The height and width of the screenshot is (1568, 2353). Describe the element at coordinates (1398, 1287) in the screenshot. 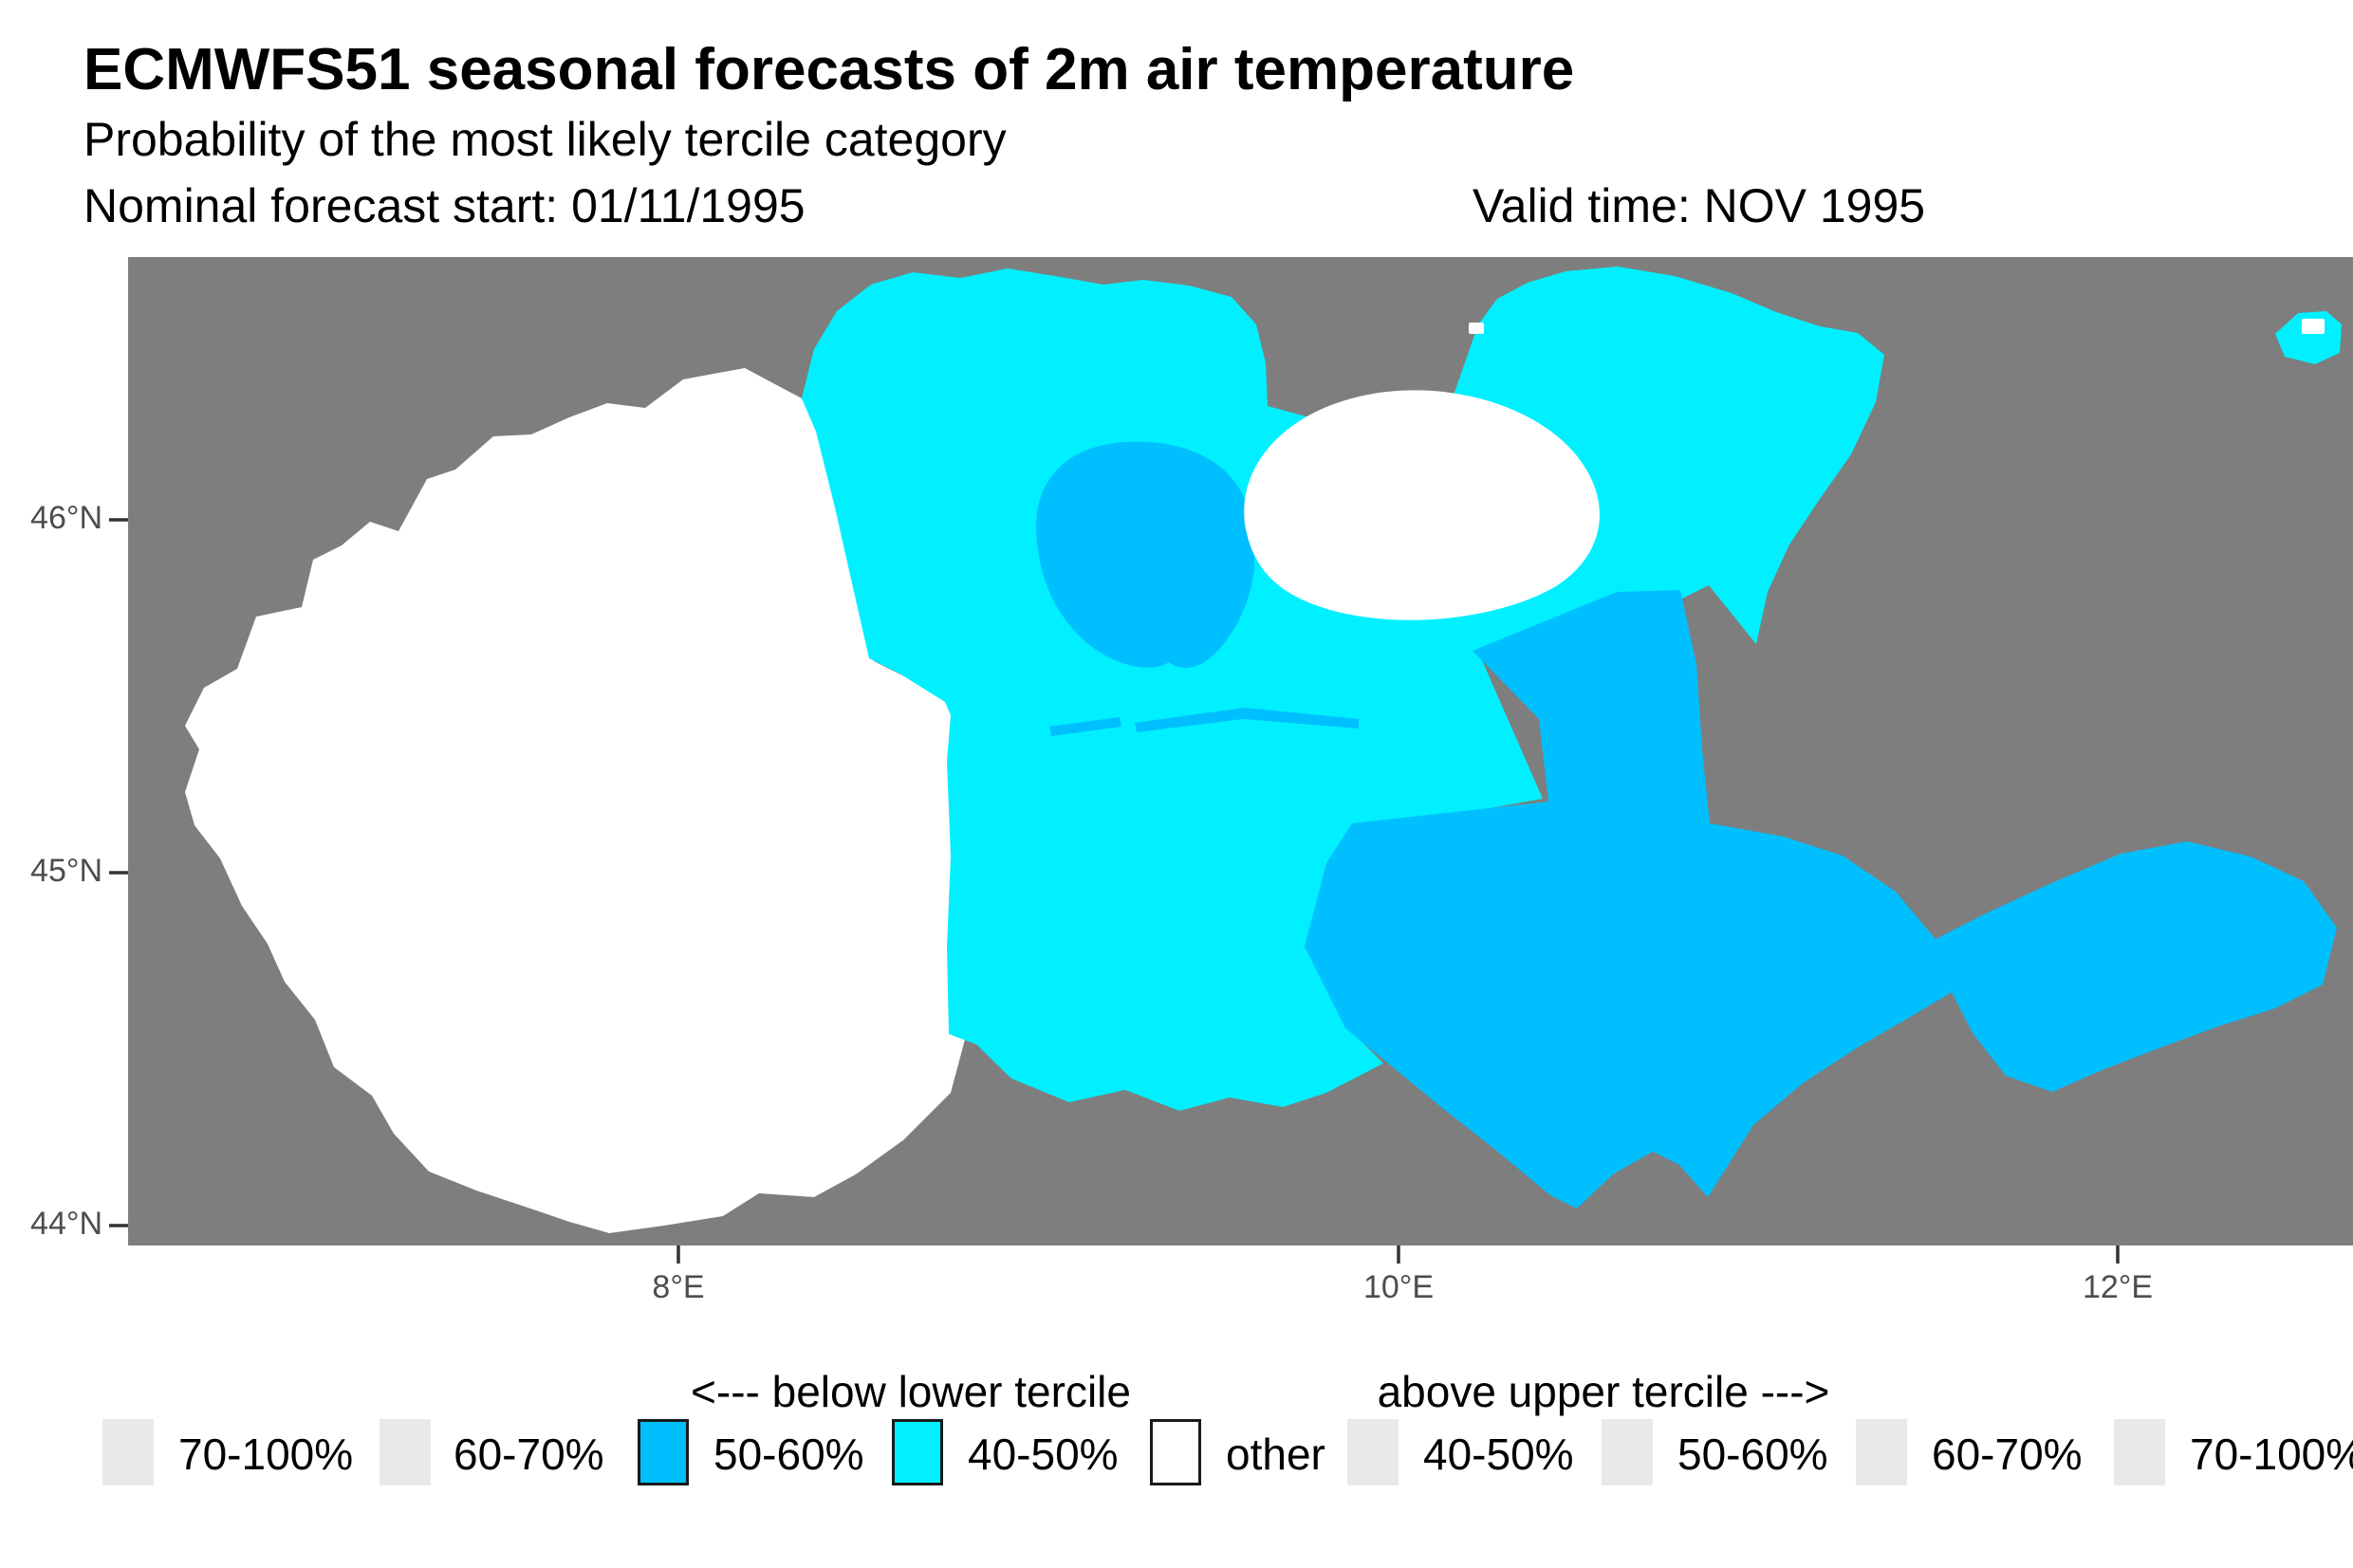

I see `x-axis-label-10e: 10°E` at that location.